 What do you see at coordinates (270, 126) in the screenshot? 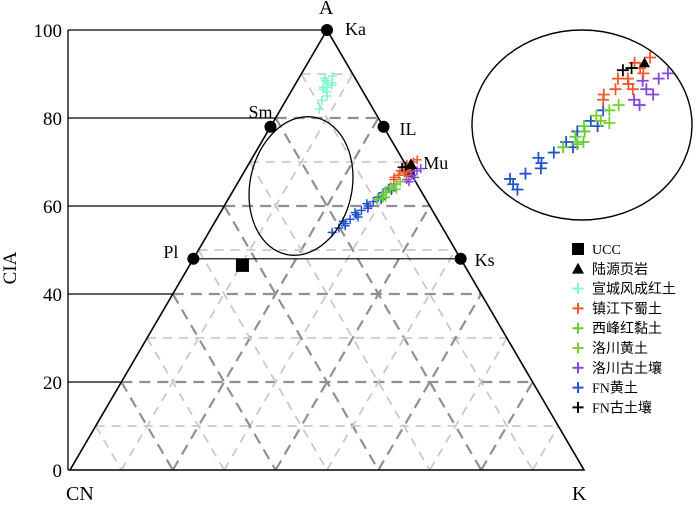
I see `mineral-point-sm` at bounding box center [270, 126].